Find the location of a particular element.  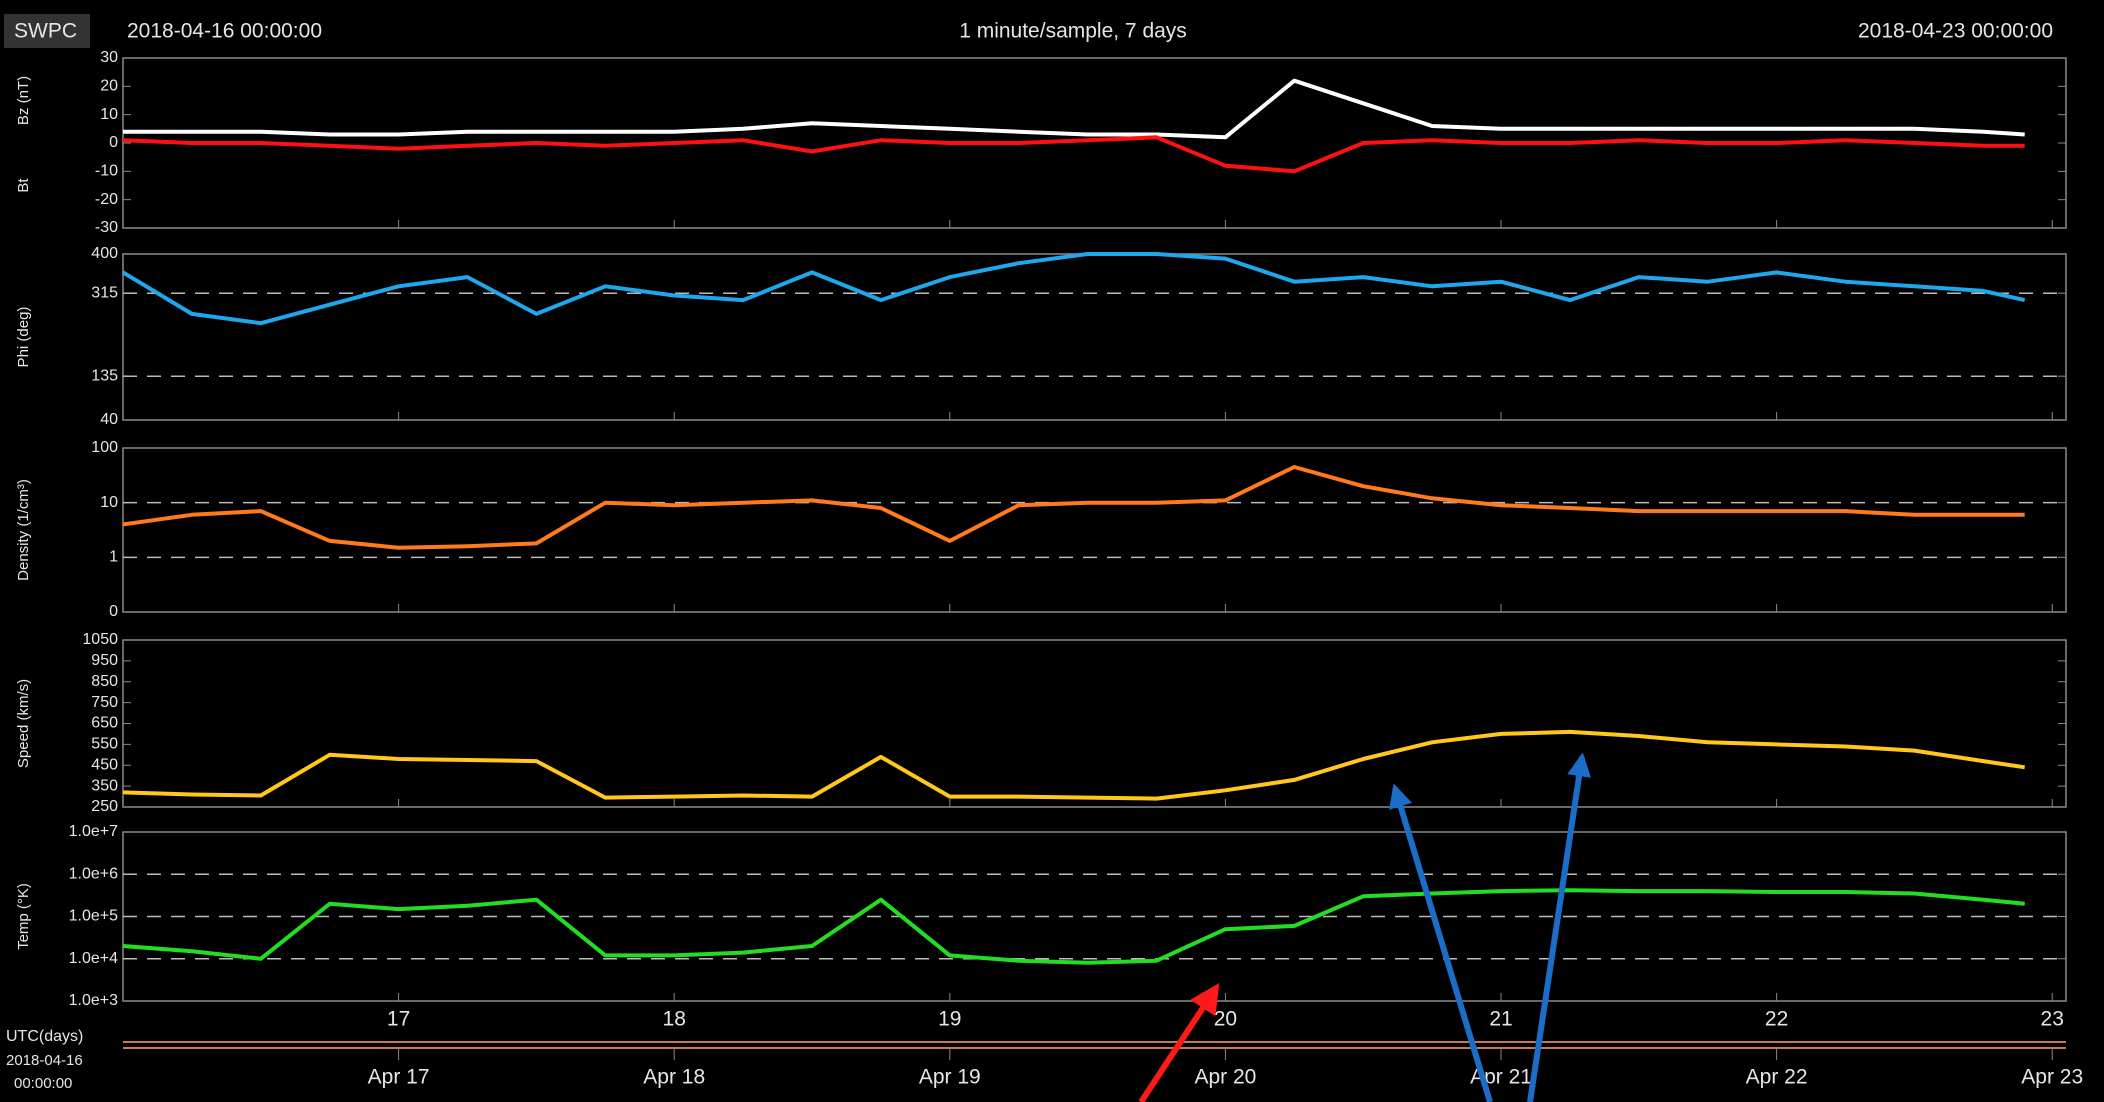

y-tick-label: 450 is located at coordinates (104, 764).